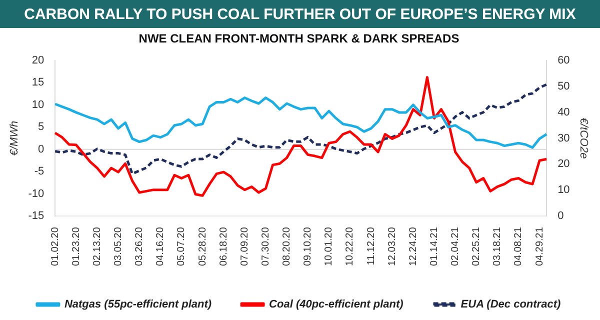 The image size is (600, 320). I want to click on x-tick-label: 10.22.20, so click(350, 246).